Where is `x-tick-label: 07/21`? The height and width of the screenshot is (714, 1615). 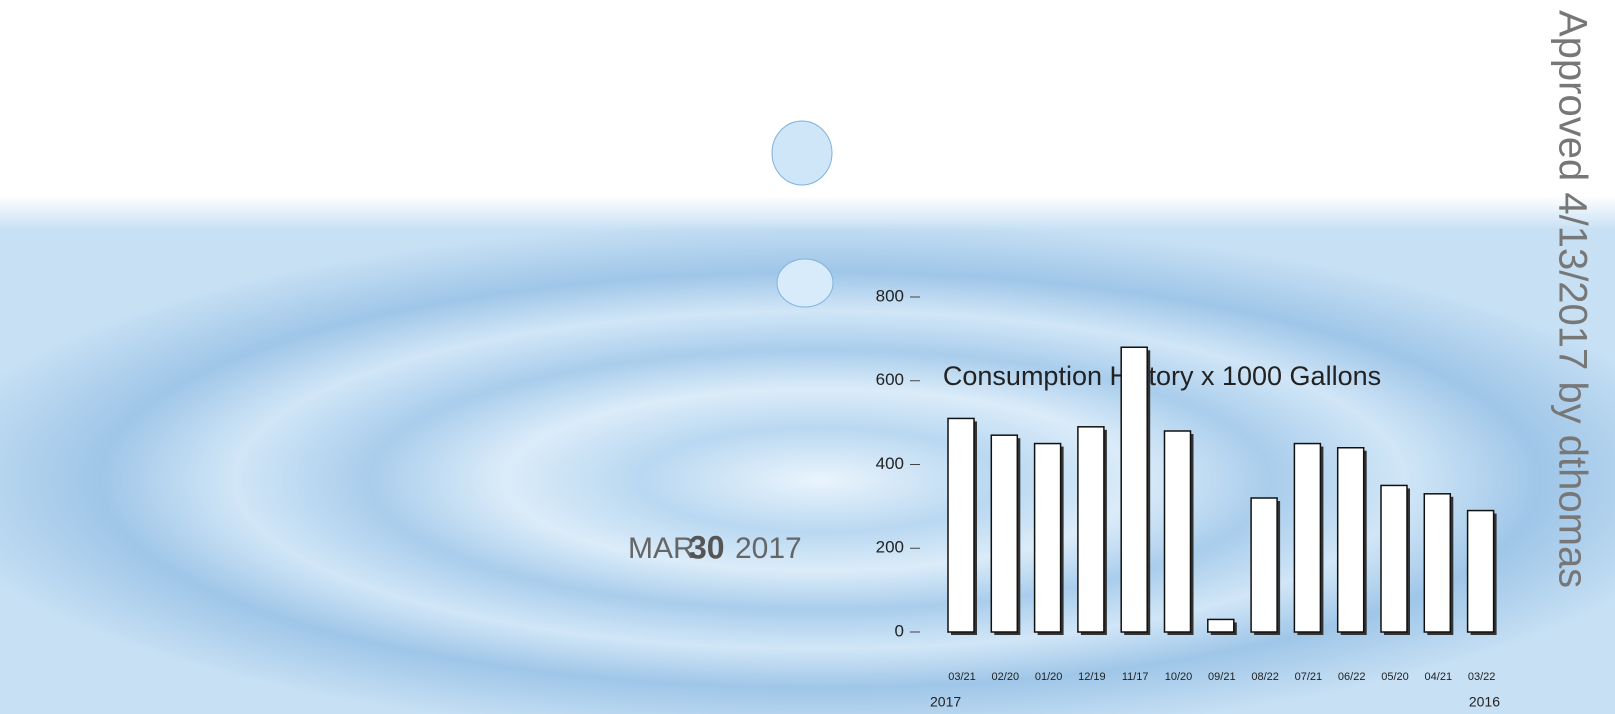
x-tick-label: 07/21 is located at coordinates (1309, 677).